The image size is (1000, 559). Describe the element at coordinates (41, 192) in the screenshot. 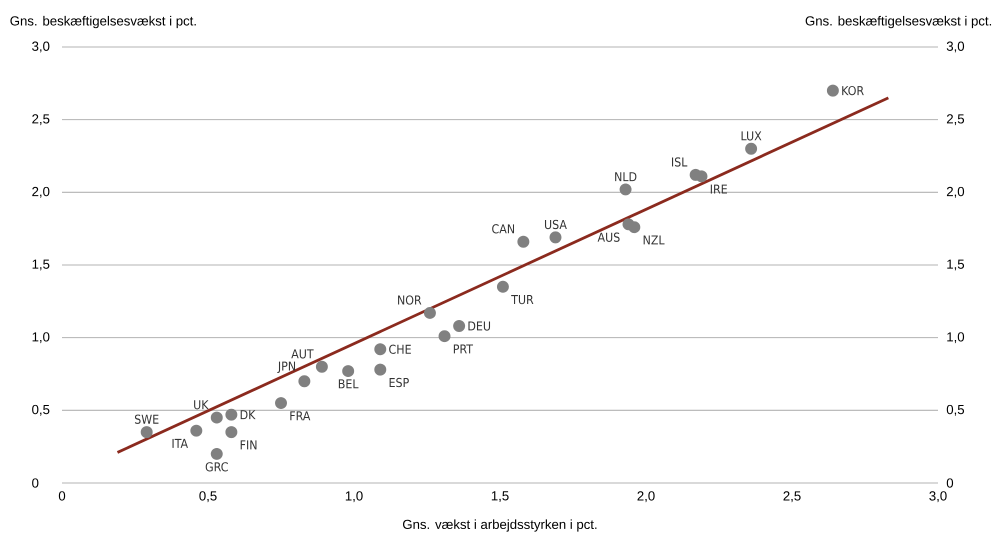

I see `y-tick-label: 2,0` at that location.